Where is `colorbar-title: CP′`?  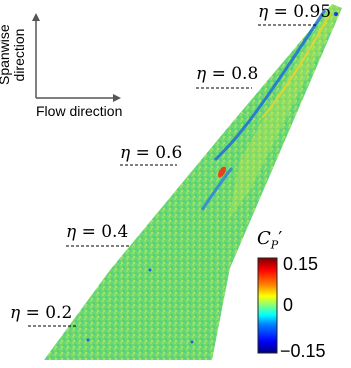 colorbar-title: CP′ is located at coordinates (270, 240).